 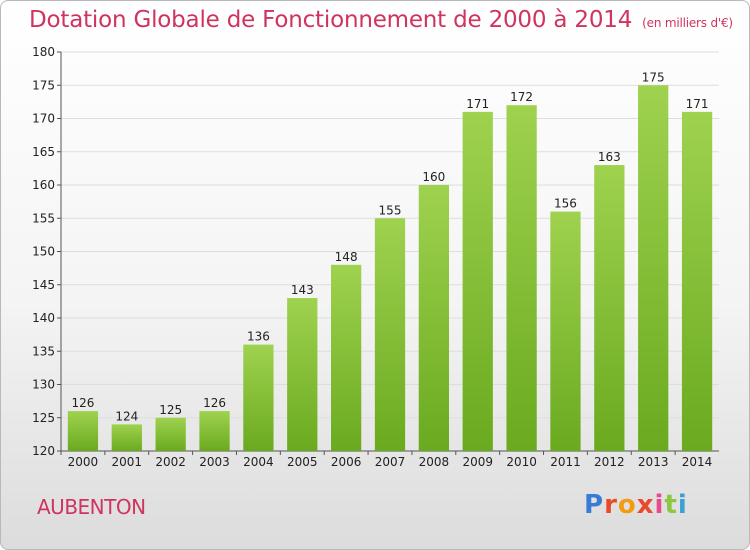 What do you see at coordinates (653, 77) in the screenshot?
I see `data-label: 175` at bounding box center [653, 77].